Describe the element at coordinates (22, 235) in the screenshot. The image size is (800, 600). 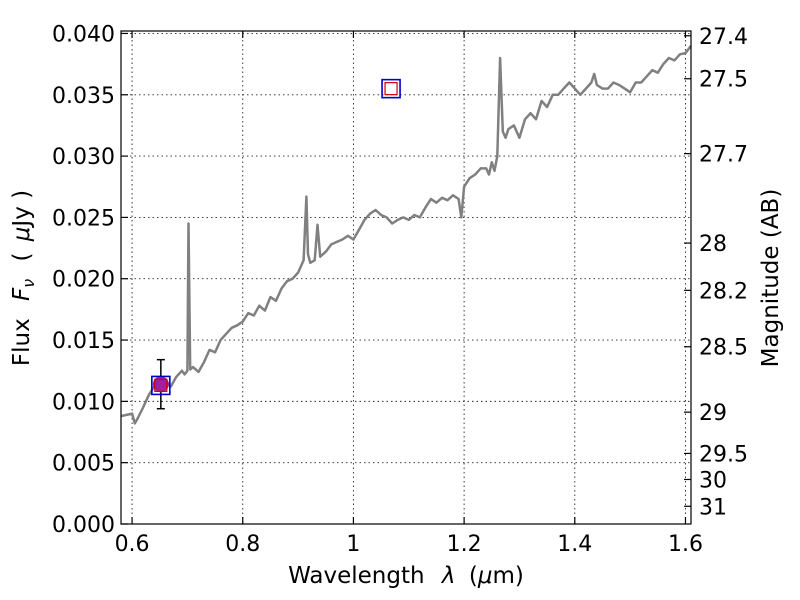
I see `y-axis-label-unit-mu: μ` at that location.